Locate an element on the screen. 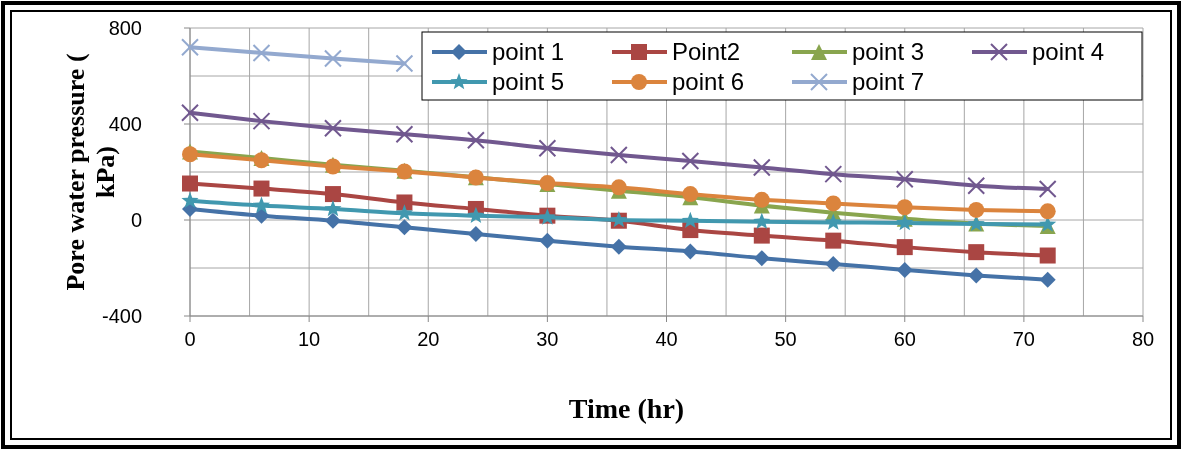 The height and width of the screenshot is (450, 1182). legend-label: point 5 is located at coordinates (528, 81).